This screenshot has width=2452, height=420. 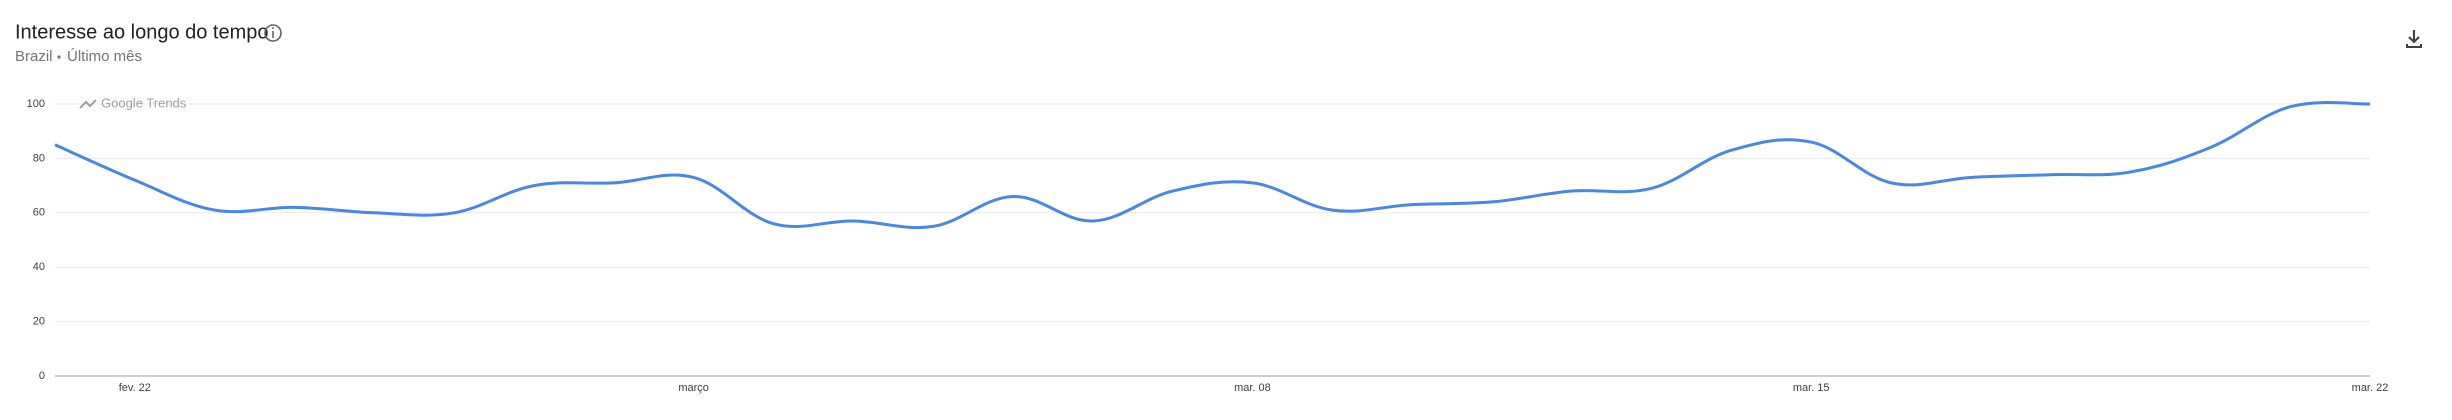 What do you see at coordinates (39, 267) in the screenshot?
I see `y-tick-label: 40` at bounding box center [39, 267].